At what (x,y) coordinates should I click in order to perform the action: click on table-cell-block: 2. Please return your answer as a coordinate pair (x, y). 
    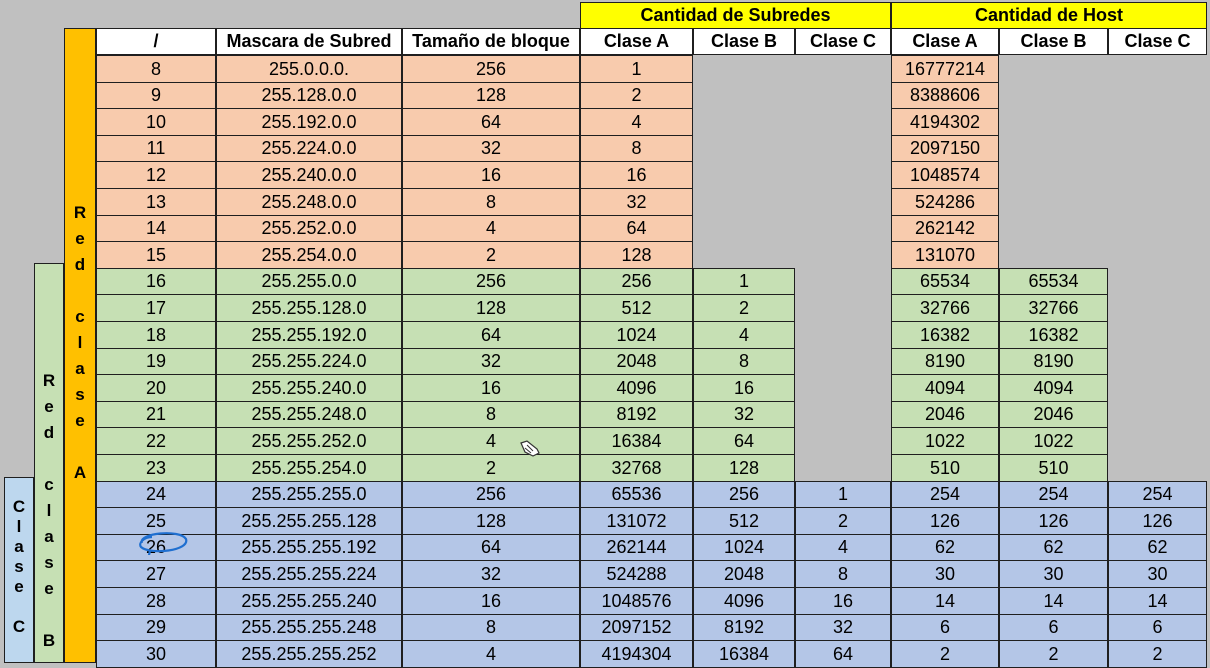
    Looking at the image, I should click on (491, 468).